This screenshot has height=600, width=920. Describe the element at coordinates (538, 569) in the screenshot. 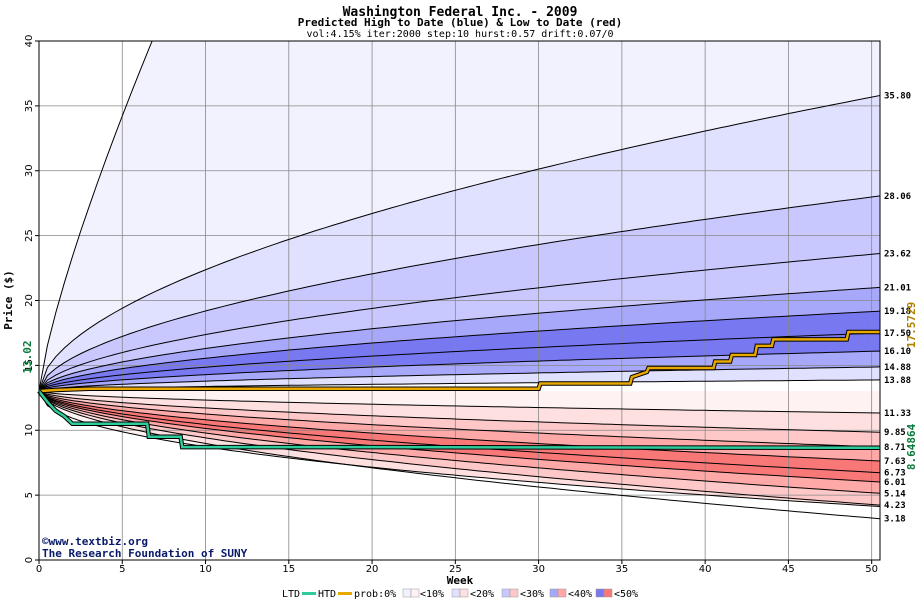

I see `x-tick-label: 30` at that location.